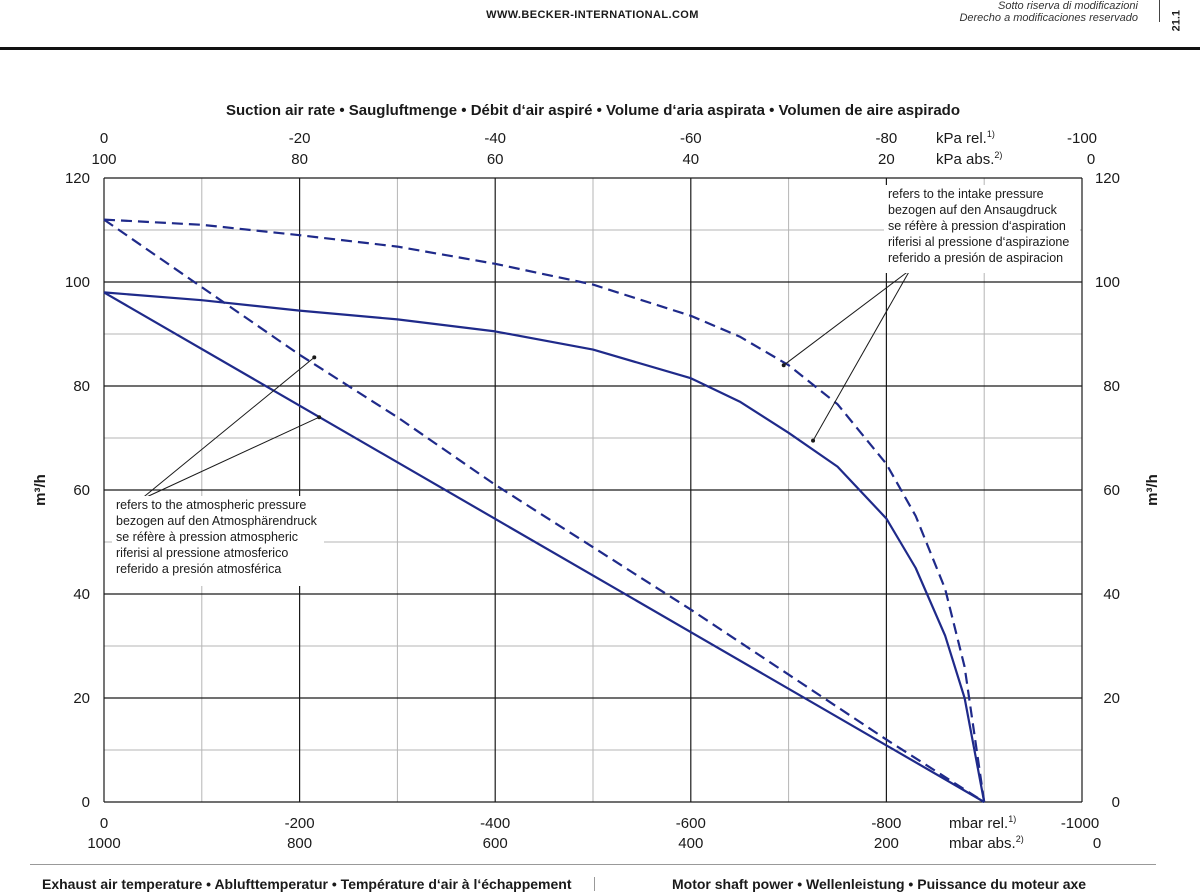 The height and width of the screenshot is (894, 1200). I want to click on annotation-text: refers to the intake pressure, so click(966, 194).